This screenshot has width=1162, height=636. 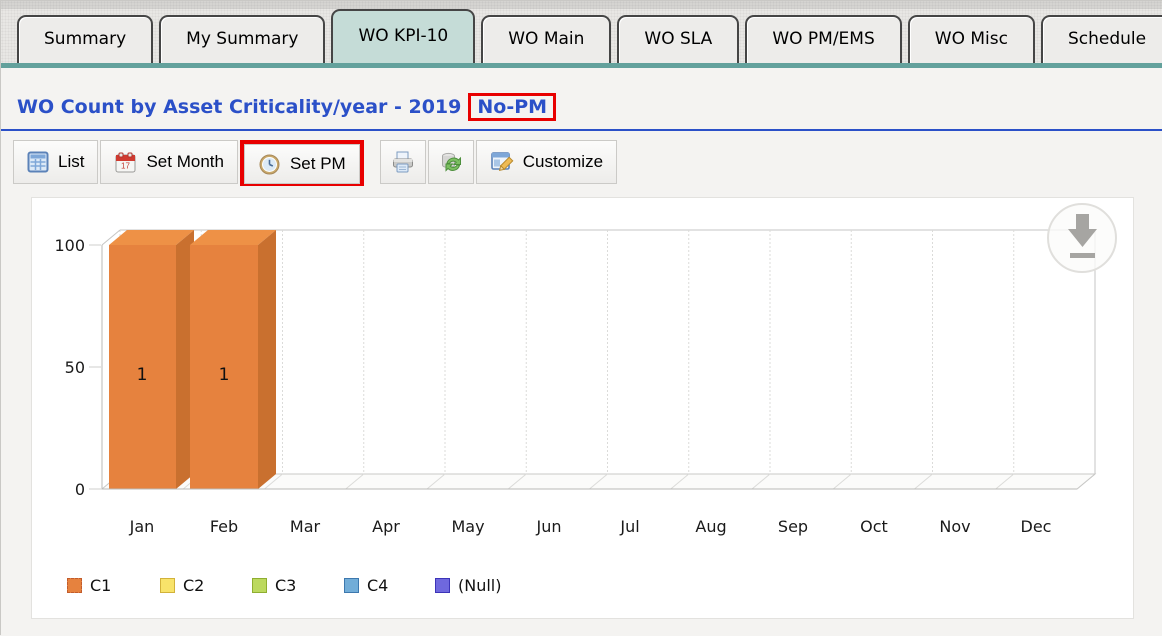 What do you see at coordinates (954, 526) in the screenshot?
I see `svg-text: Nov` at bounding box center [954, 526].